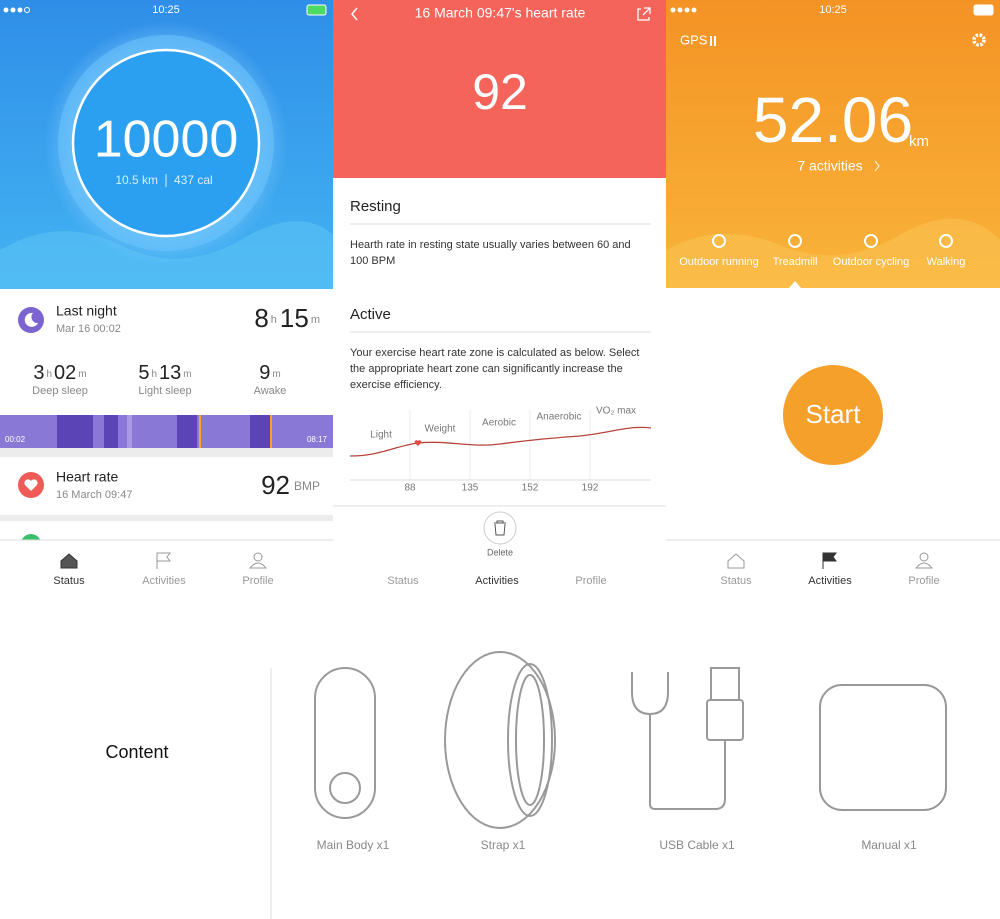 This screenshot has width=1000, height=919. Describe the element at coordinates (410, 488) in the screenshot. I see `tick-label: 88` at that location.